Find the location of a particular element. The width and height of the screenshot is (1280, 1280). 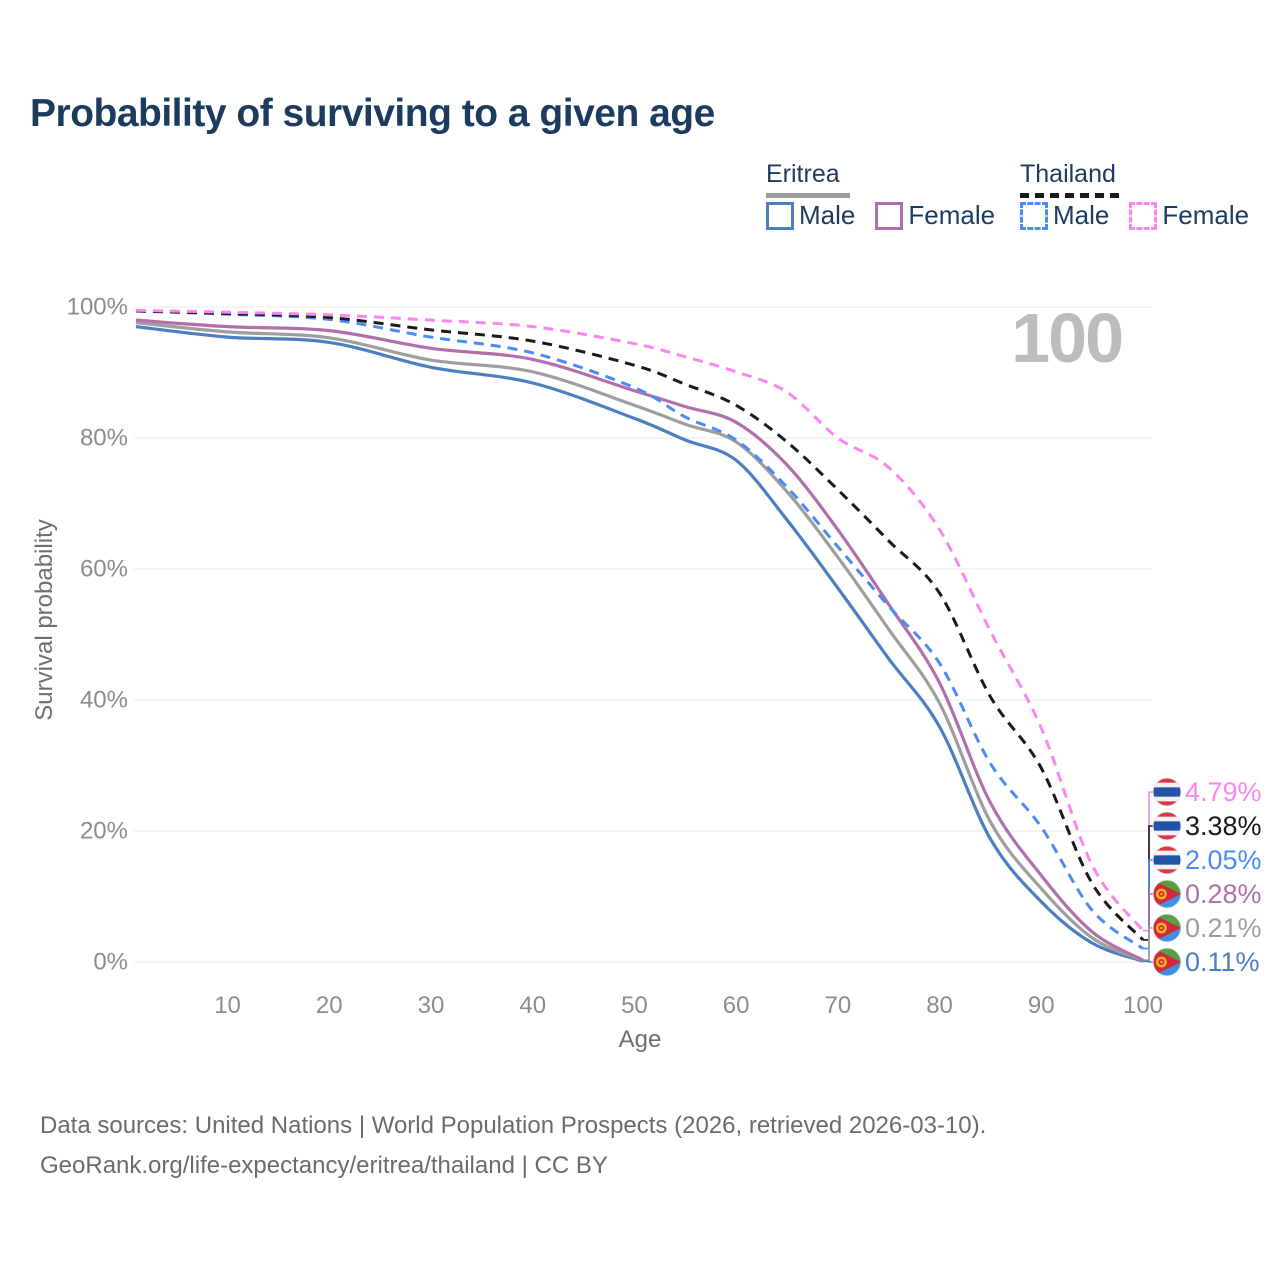

y-tick-label: 40% is located at coordinates (104, 700).